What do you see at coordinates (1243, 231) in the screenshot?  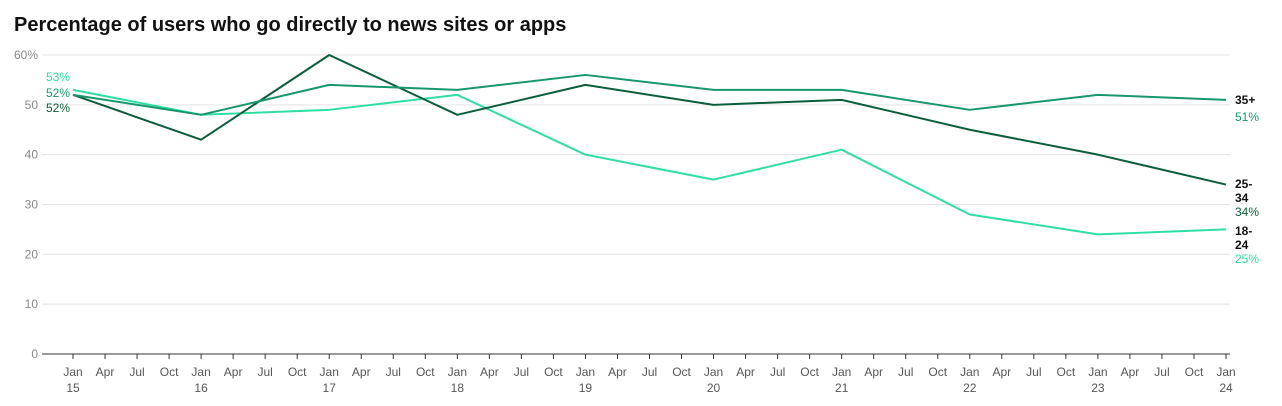 I see `end-series-name: 18-` at bounding box center [1243, 231].